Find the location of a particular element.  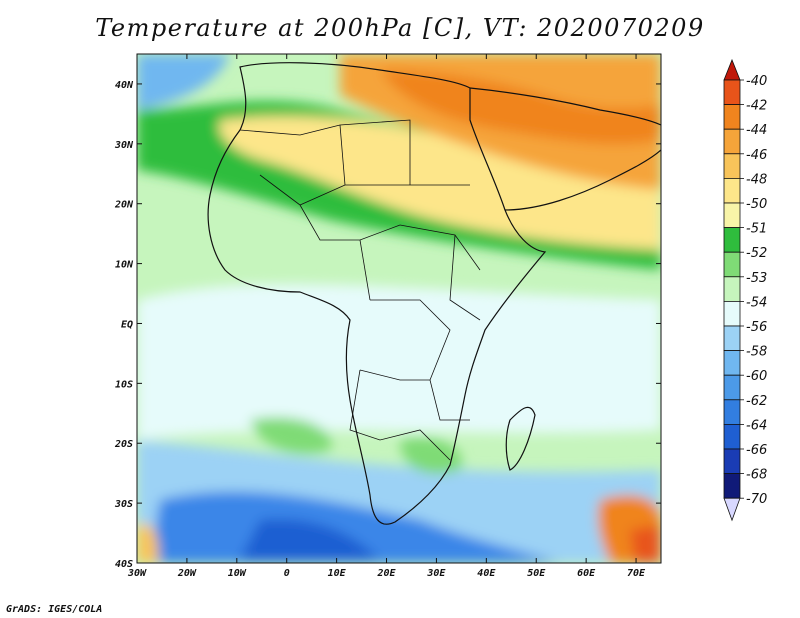

legend-label: -70 is located at coordinates (756, 499).